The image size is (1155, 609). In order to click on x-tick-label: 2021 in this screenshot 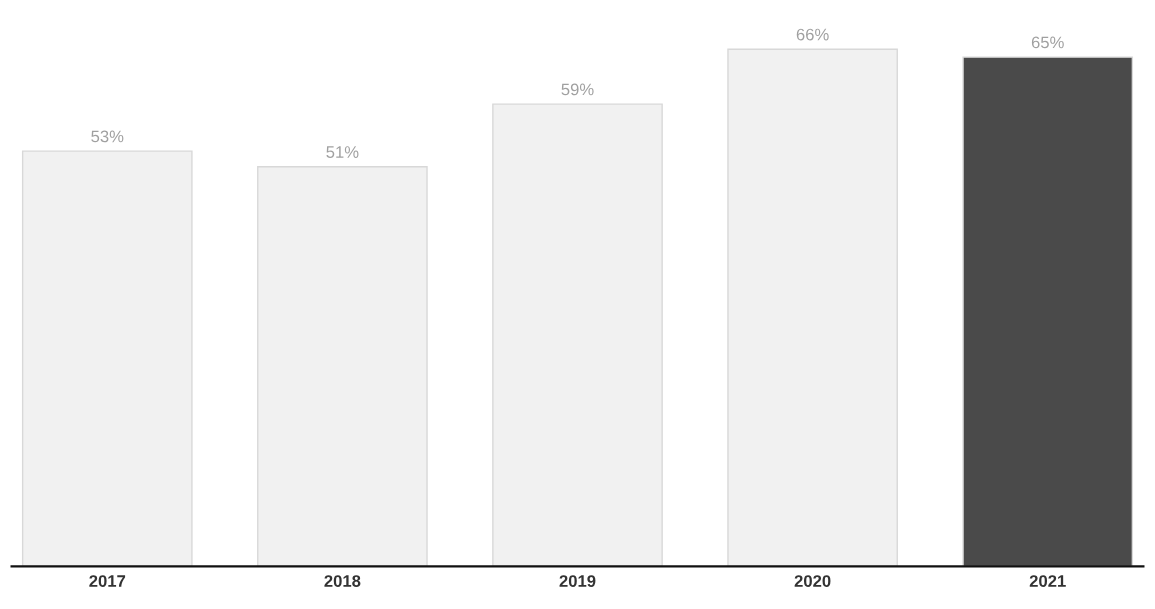, I will do `click(1047, 581)`.